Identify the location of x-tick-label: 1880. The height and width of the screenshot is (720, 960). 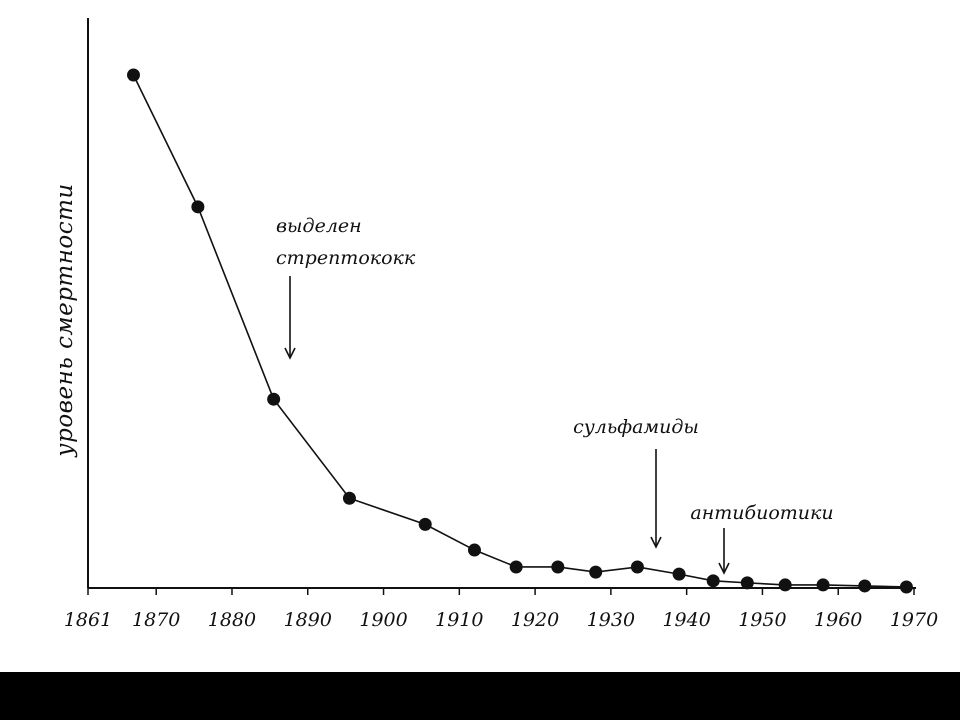
(232, 620).